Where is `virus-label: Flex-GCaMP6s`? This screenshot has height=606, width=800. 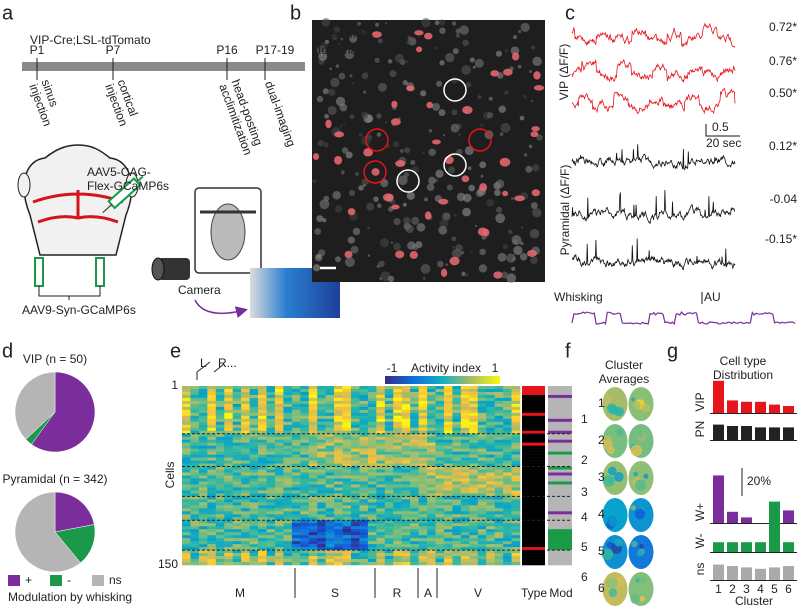 virus-label: Flex-GCaMP6s is located at coordinates (128, 186).